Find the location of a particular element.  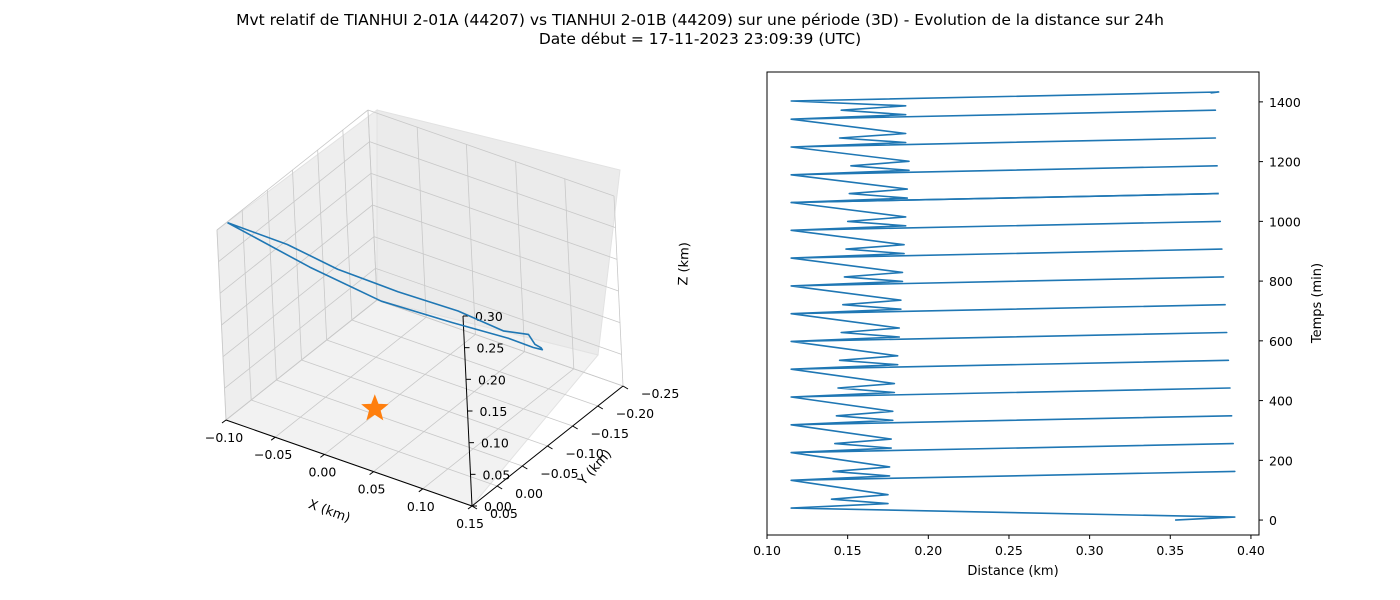

x-tick-label-2d: 0.10 is located at coordinates (767, 550).